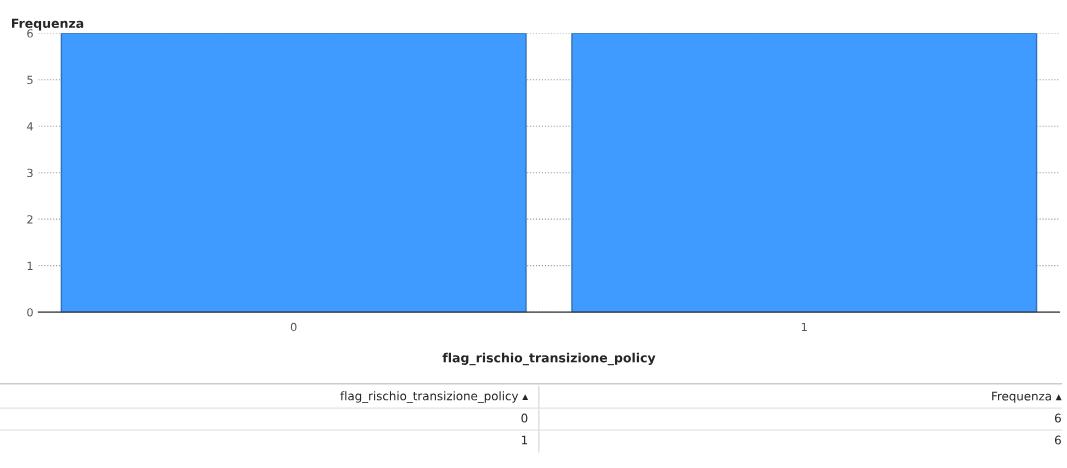  I want to click on text: 1, so click(524, 440).